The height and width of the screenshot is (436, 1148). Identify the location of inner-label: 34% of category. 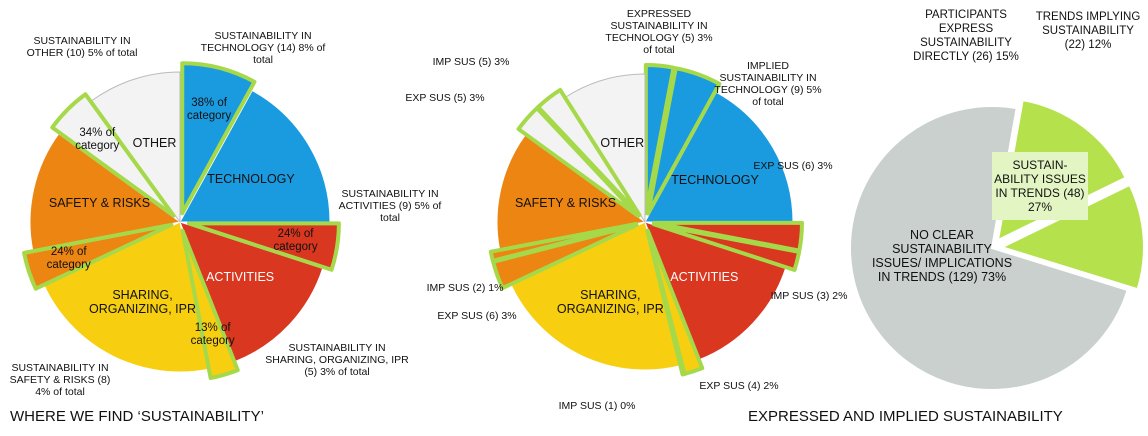
(97, 140).